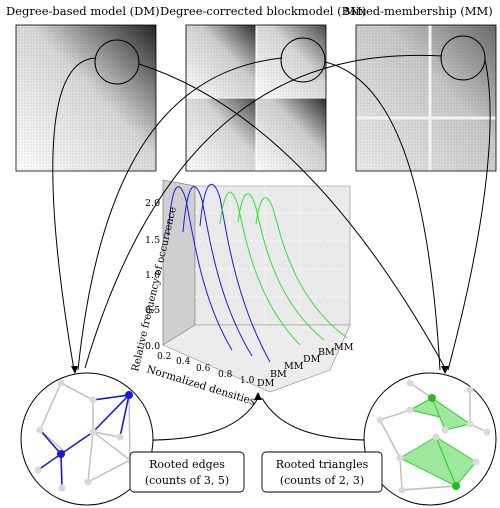 This screenshot has width=500, height=508. What do you see at coordinates (187, 472) in the screenshot?
I see `rooted-edges-box: Rooted edges (counts of 3, 5)` at bounding box center [187, 472].